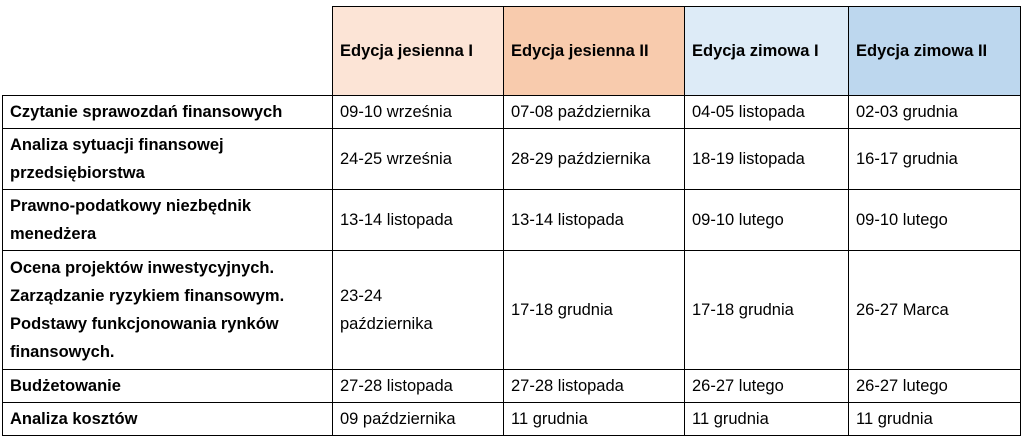 Image resolution: width=1026 pixels, height=436 pixels. Describe the element at coordinates (934, 159) in the screenshot. I see `date-cell: 16-17 grudnia` at that location.